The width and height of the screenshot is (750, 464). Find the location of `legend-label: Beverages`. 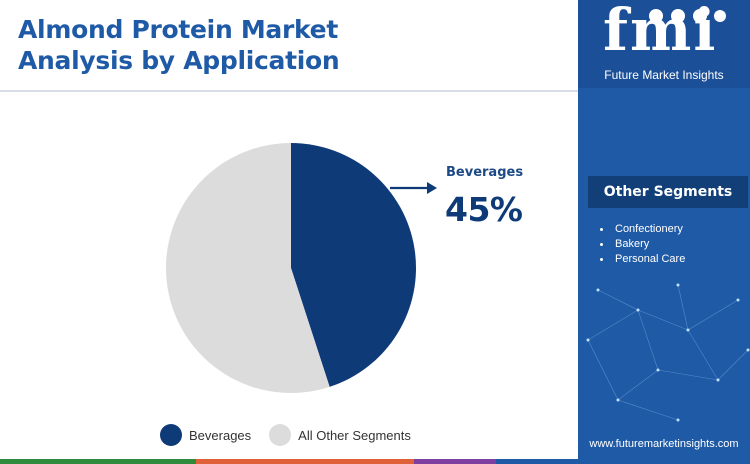

legend-label: Beverages is located at coordinates (220, 435).